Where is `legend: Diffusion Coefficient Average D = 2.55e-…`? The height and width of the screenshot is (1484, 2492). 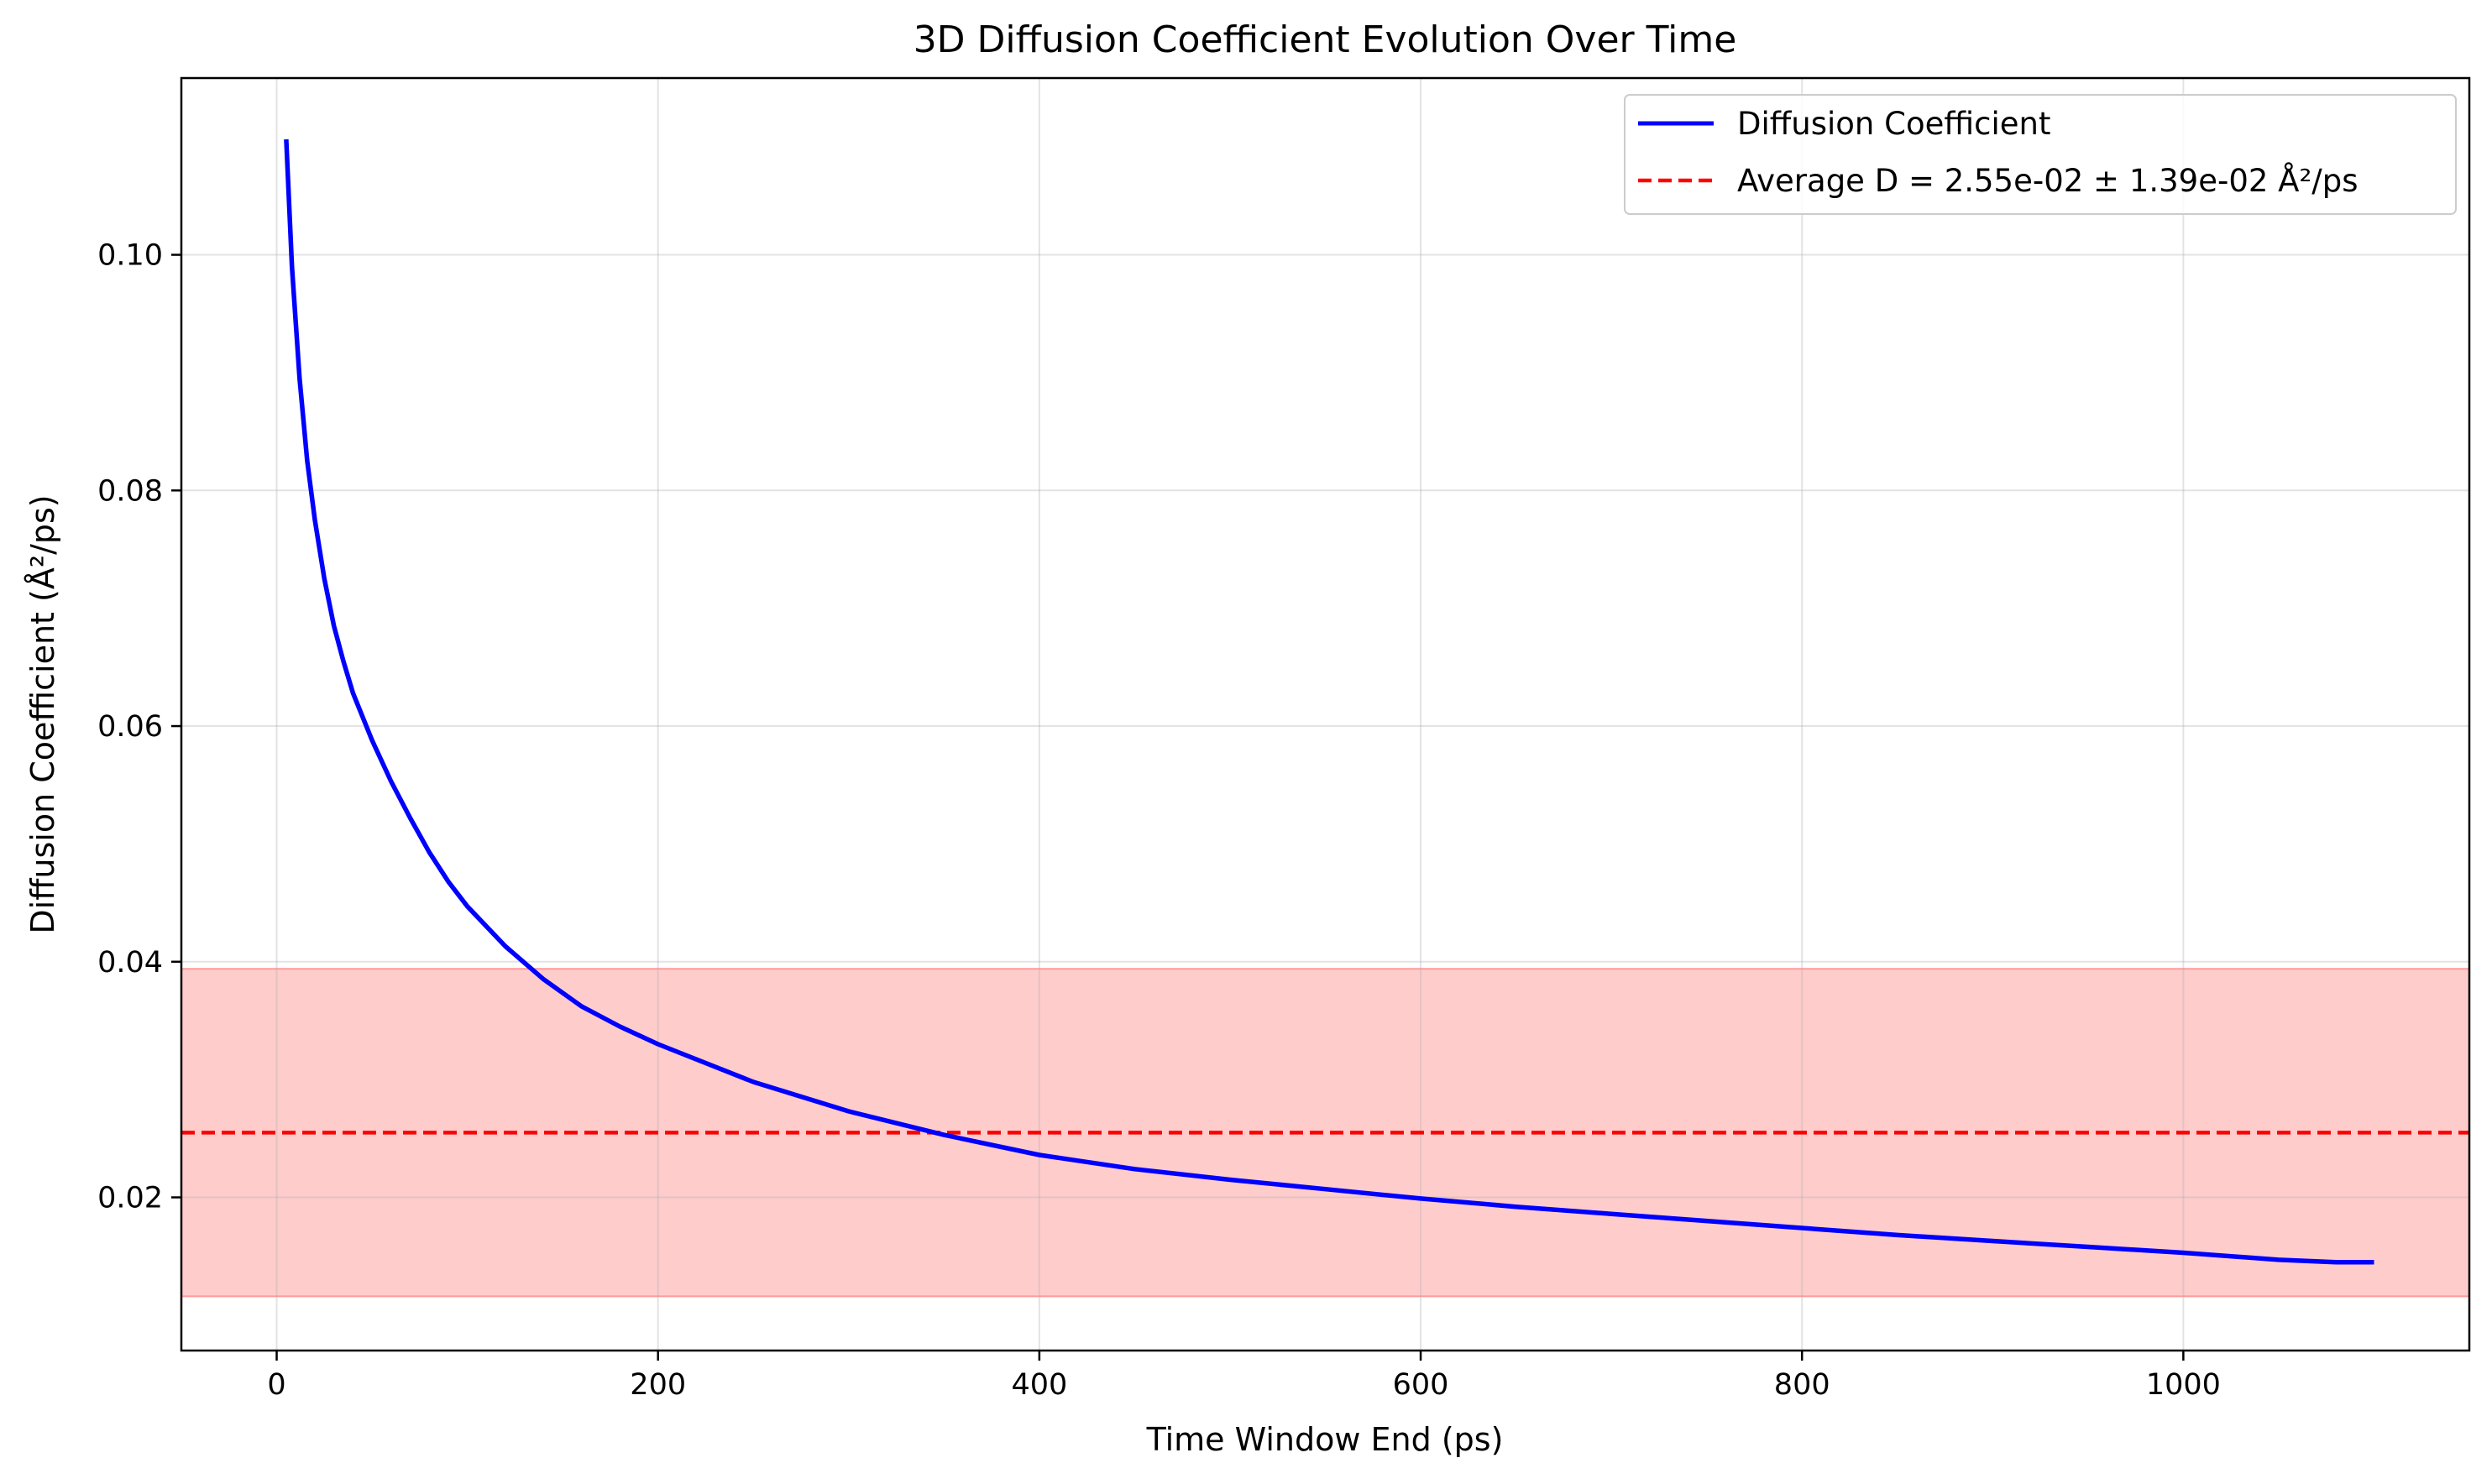
legend: Diffusion Coefficient Average D = 2.55e-… is located at coordinates (2040, 154).